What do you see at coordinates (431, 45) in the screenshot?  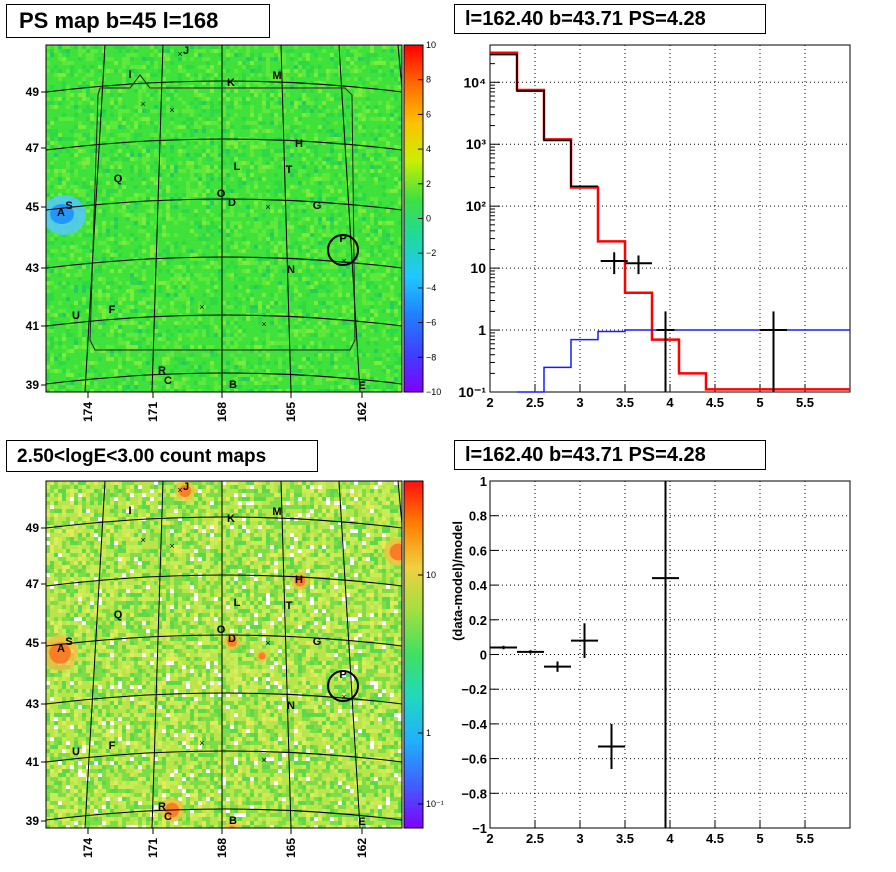 I see `colorbar-tick-label: 10` at bounding box center [431, 45].